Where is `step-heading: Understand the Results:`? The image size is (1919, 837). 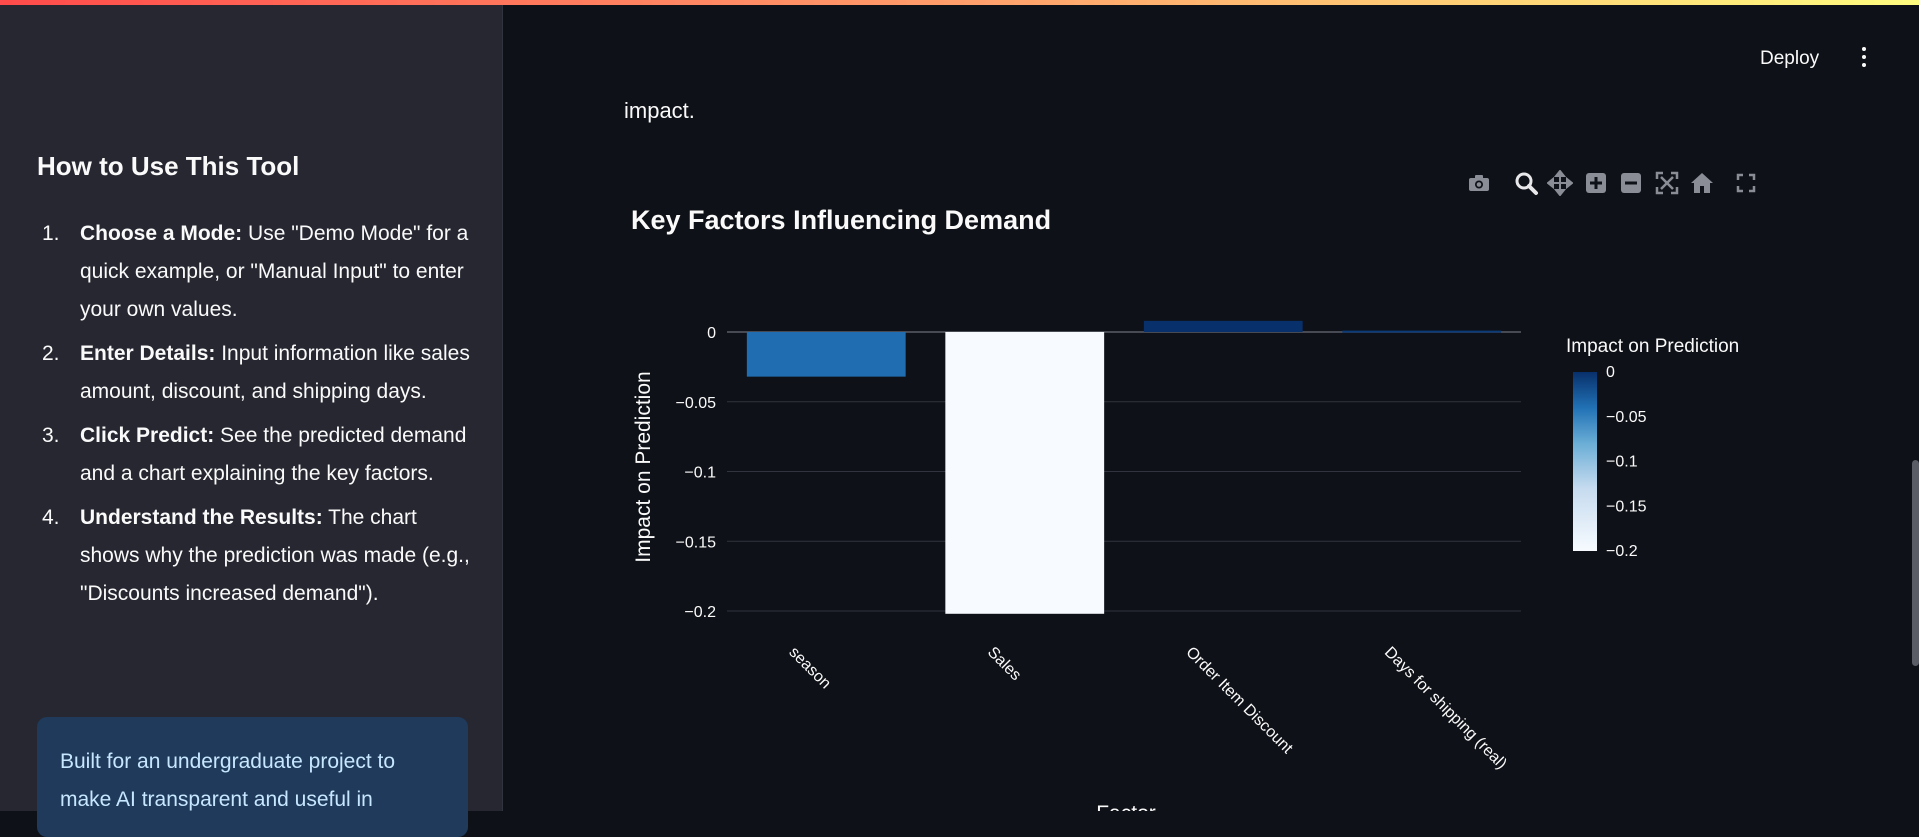 step-heading: Understand the Results: is located at coordinates (201, 517).